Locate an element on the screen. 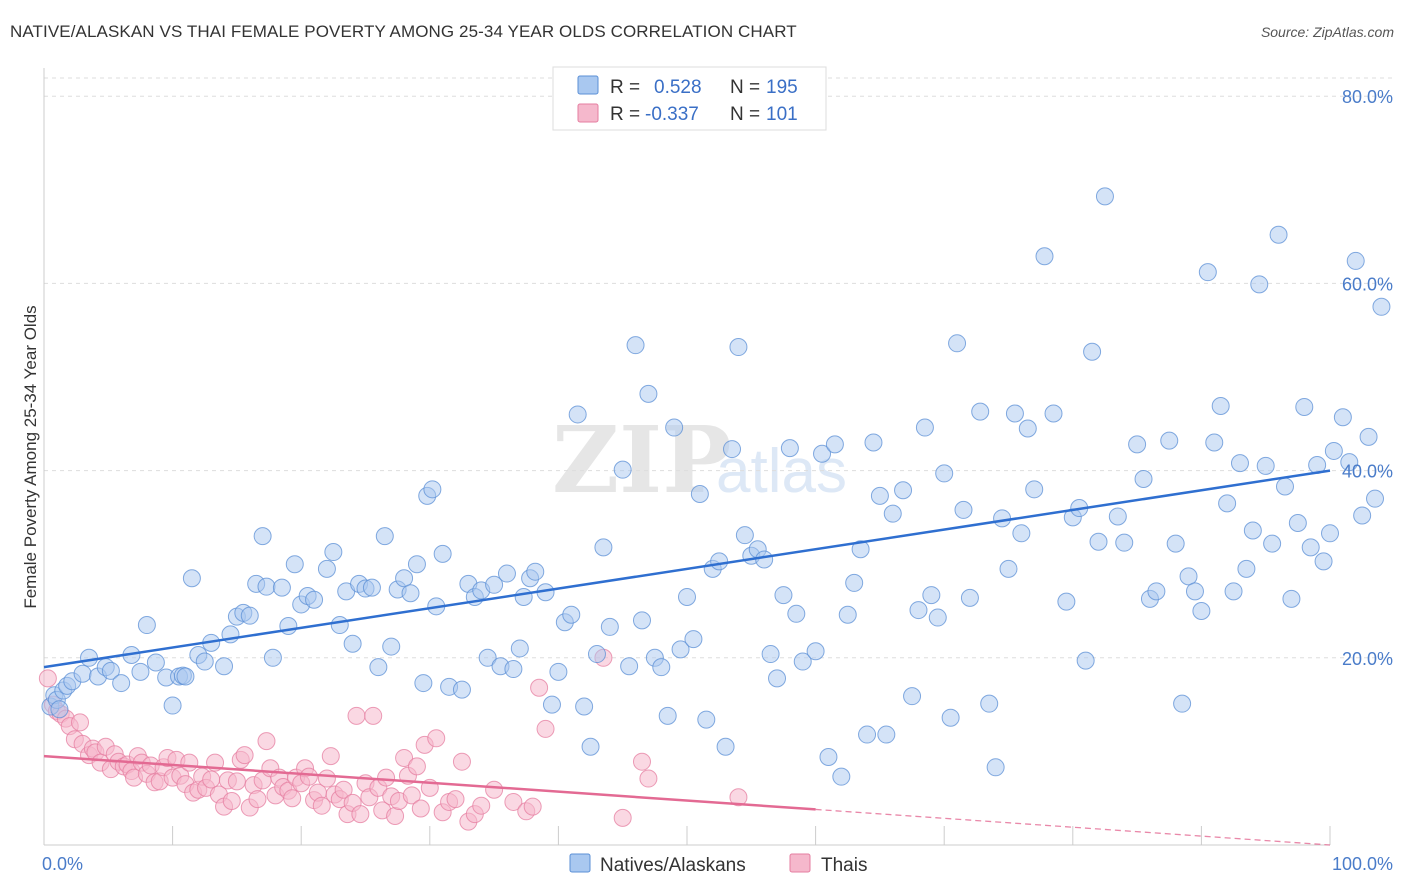 The image size is (1406, 892). y-tick-labels: 20.0% 40.0% 60.0% 80.0% is located at coordinates (1367, 378).